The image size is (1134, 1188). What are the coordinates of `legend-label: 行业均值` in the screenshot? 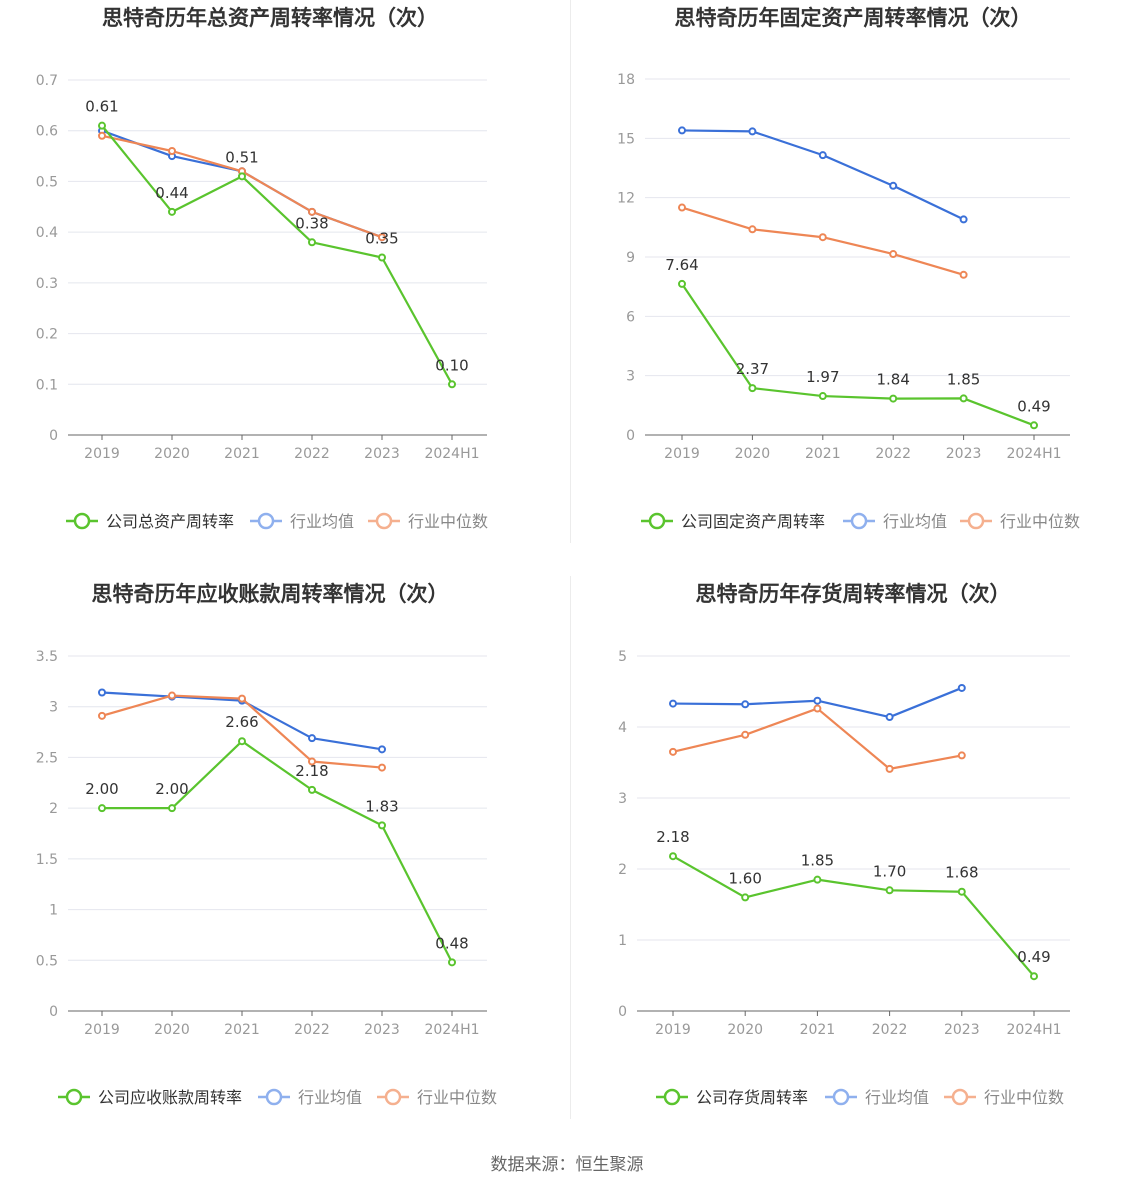 It's located at (915, 521).